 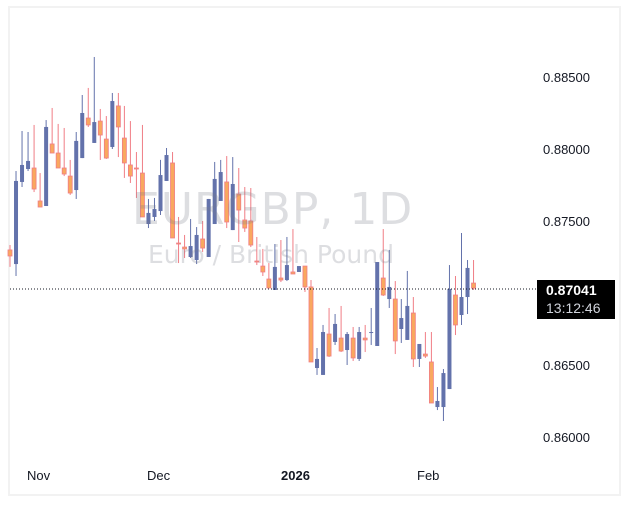 I want to click on price-tick-086500: 0.86500, so click(x=566, y=365).